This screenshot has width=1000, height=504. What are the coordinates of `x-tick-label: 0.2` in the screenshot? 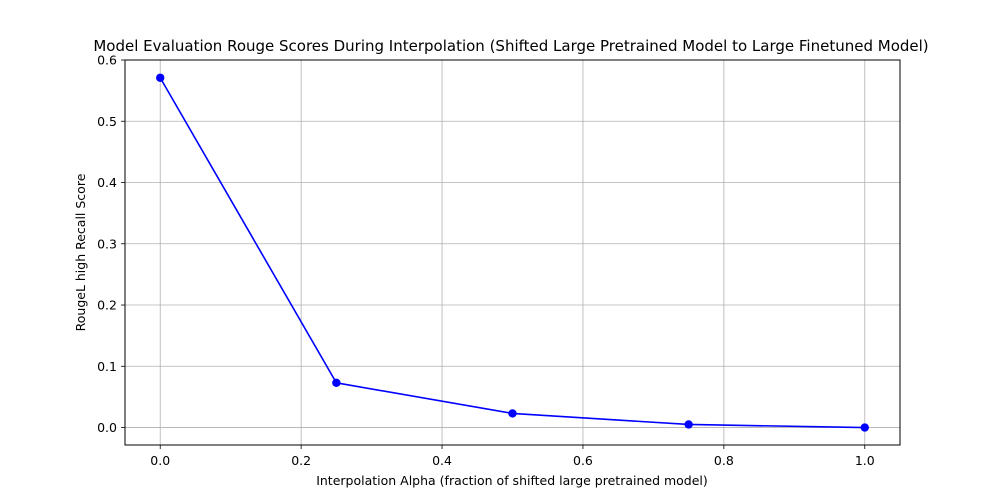 It's located at (301, 460).